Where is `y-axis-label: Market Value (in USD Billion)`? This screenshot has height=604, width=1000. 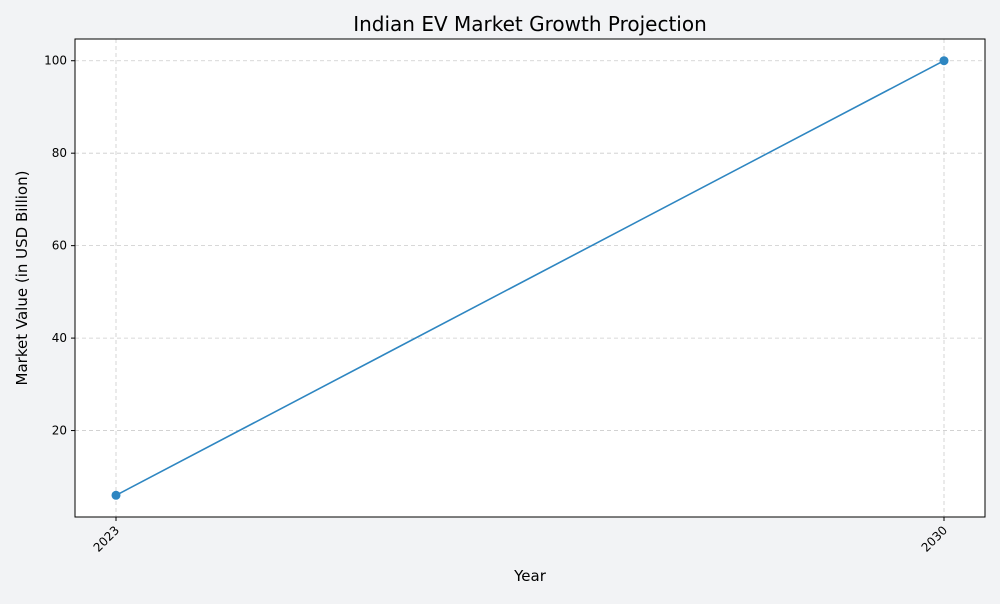 y-axis-label: Market Value (in USD Billion) is located at coordinates (22, 278).